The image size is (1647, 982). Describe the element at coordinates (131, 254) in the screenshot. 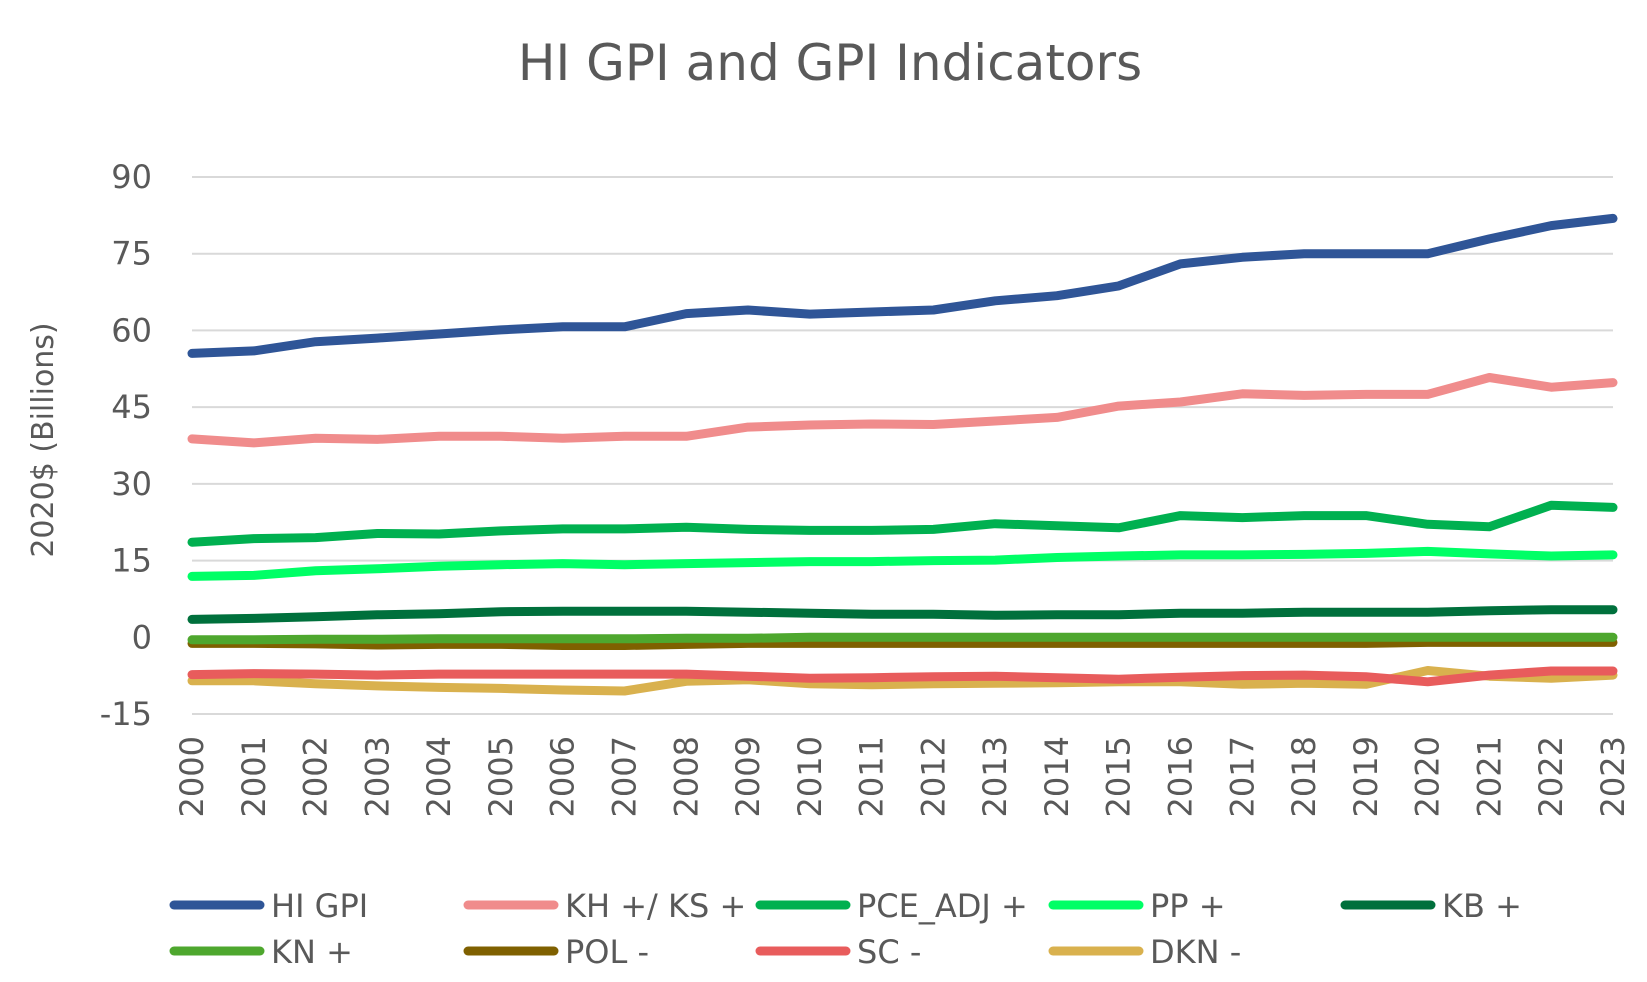

I see `y-tick-label: 75` at that location.